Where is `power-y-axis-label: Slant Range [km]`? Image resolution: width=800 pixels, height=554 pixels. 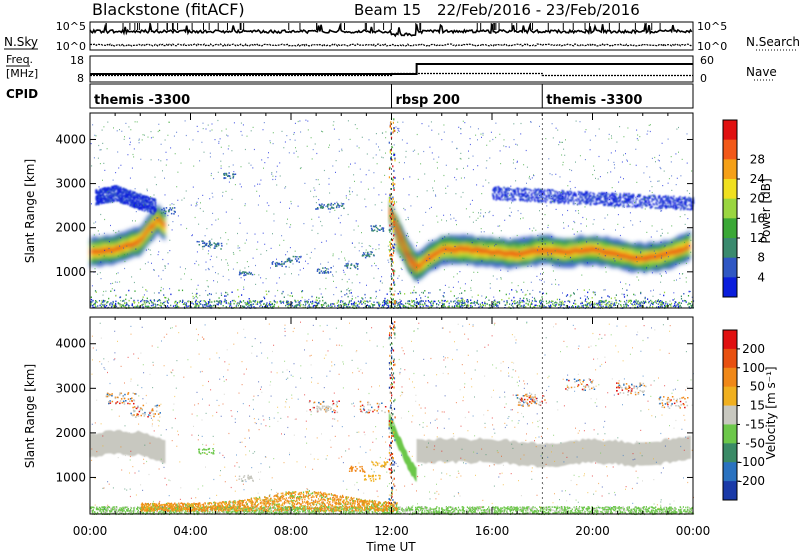 power-y-axis-label: Slant Range [km] is located at coordinates (30, 211).